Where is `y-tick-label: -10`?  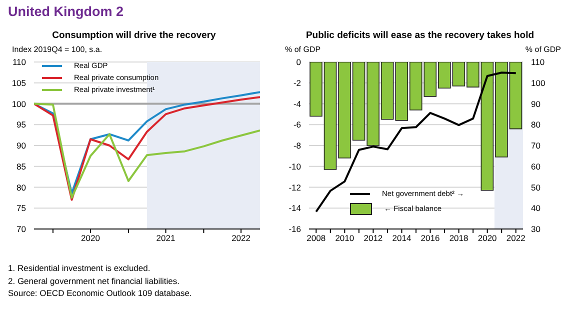 y-tick-label: -10 is located at coordinates (295, 166).